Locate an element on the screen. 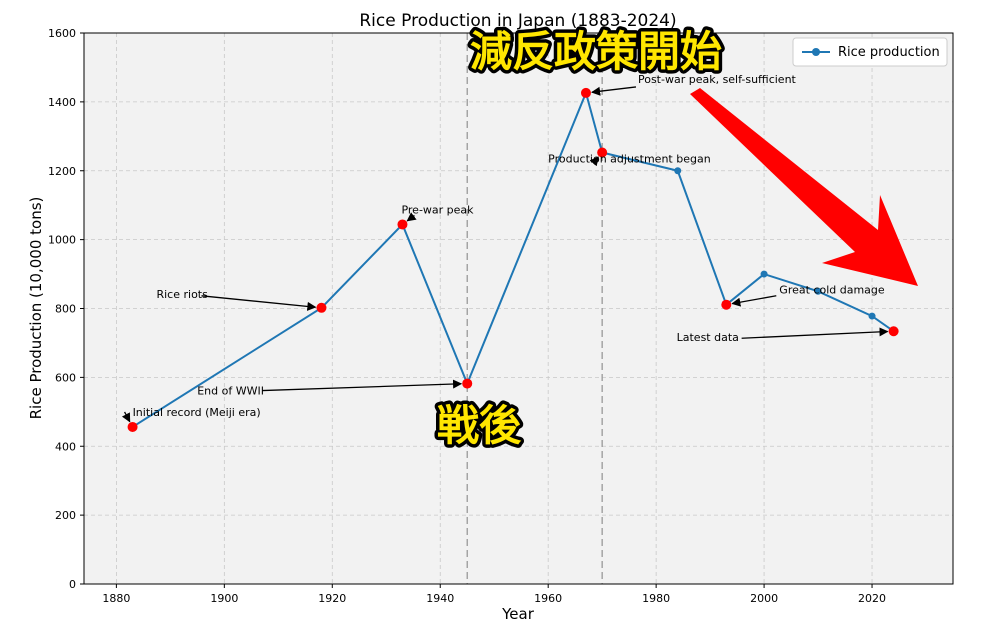 The height and width of the screenshot is (631, 1000). y-tick-label: 1600 is located at coordinates (62, 33).